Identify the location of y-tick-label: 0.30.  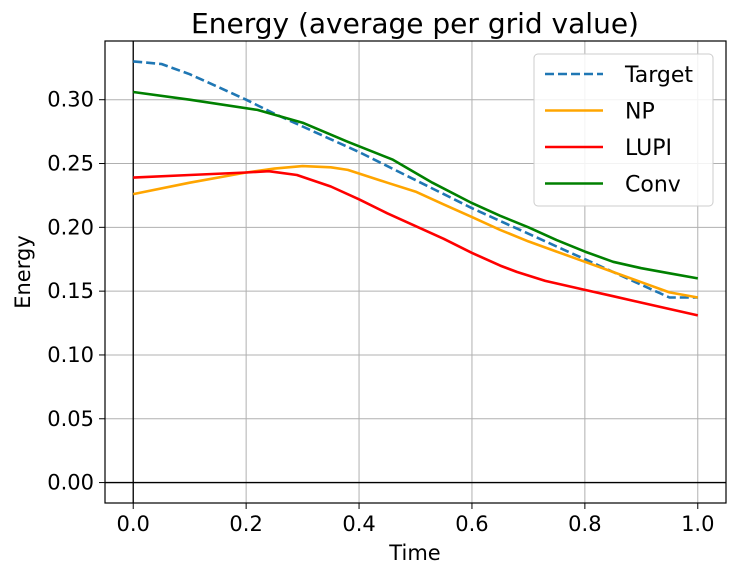
(70, 100).